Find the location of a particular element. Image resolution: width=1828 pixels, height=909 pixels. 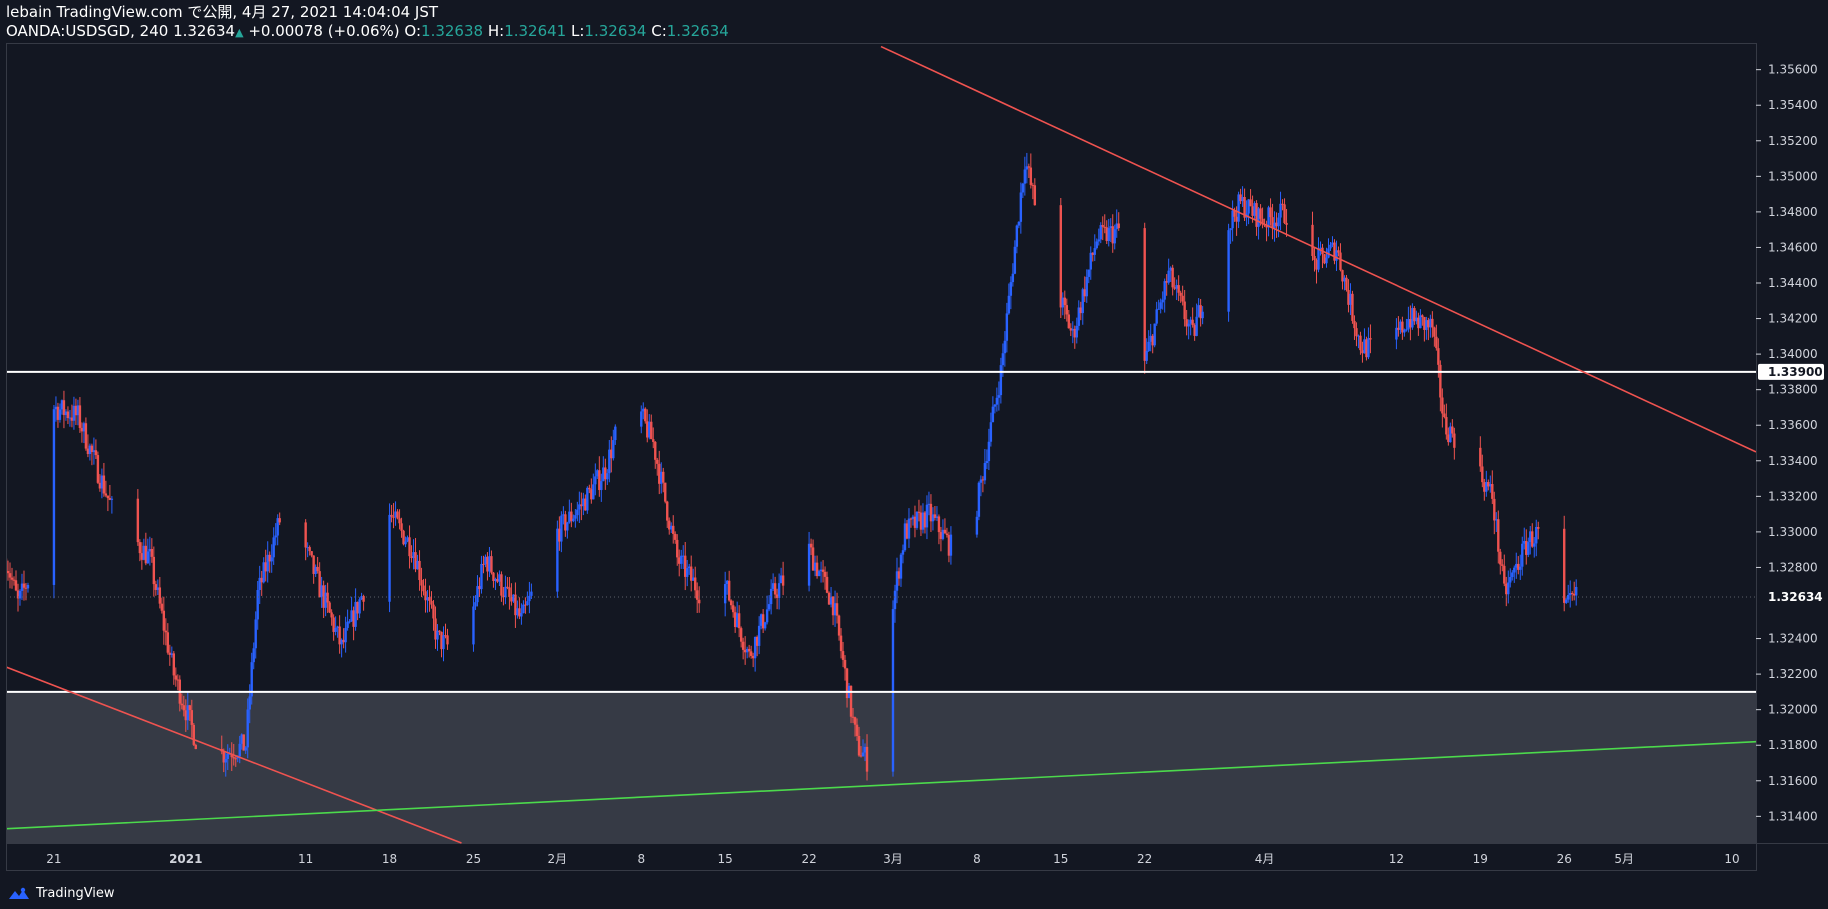

green-support-trendline is located at coordinates (881, 785).